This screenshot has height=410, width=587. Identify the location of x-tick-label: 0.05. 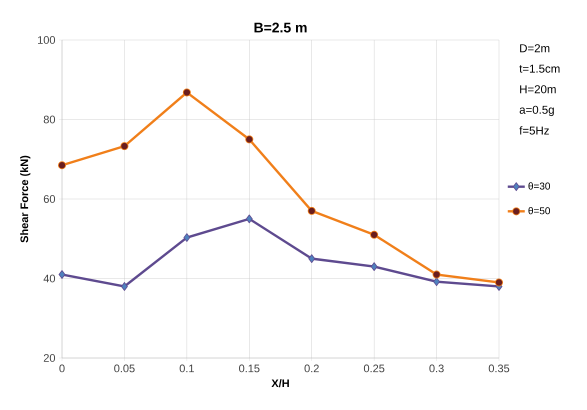
(124, 368).